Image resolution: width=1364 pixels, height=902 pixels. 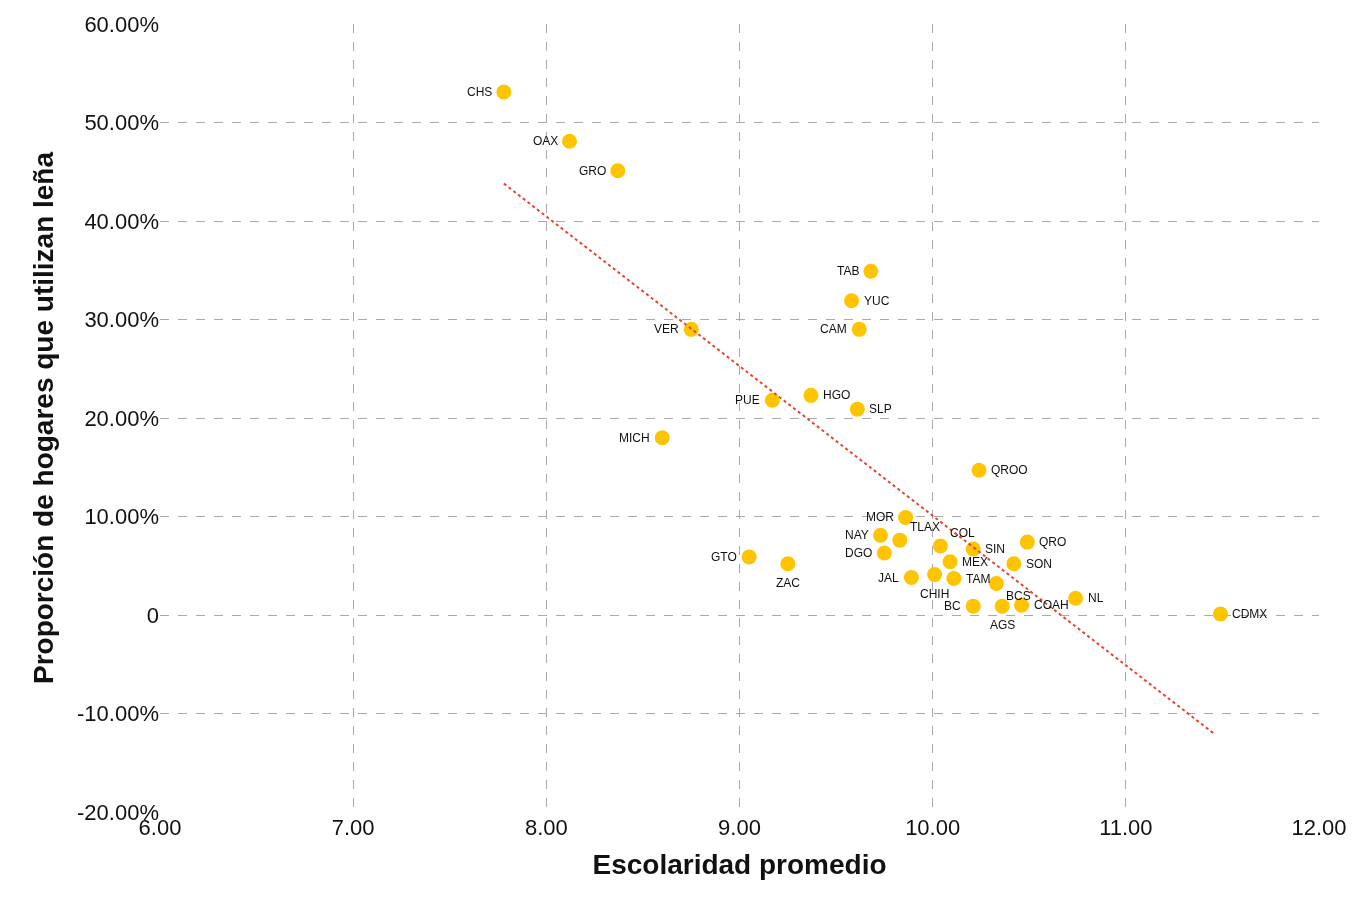 I want to click on annotation: BC, so click(x=952, y=606).